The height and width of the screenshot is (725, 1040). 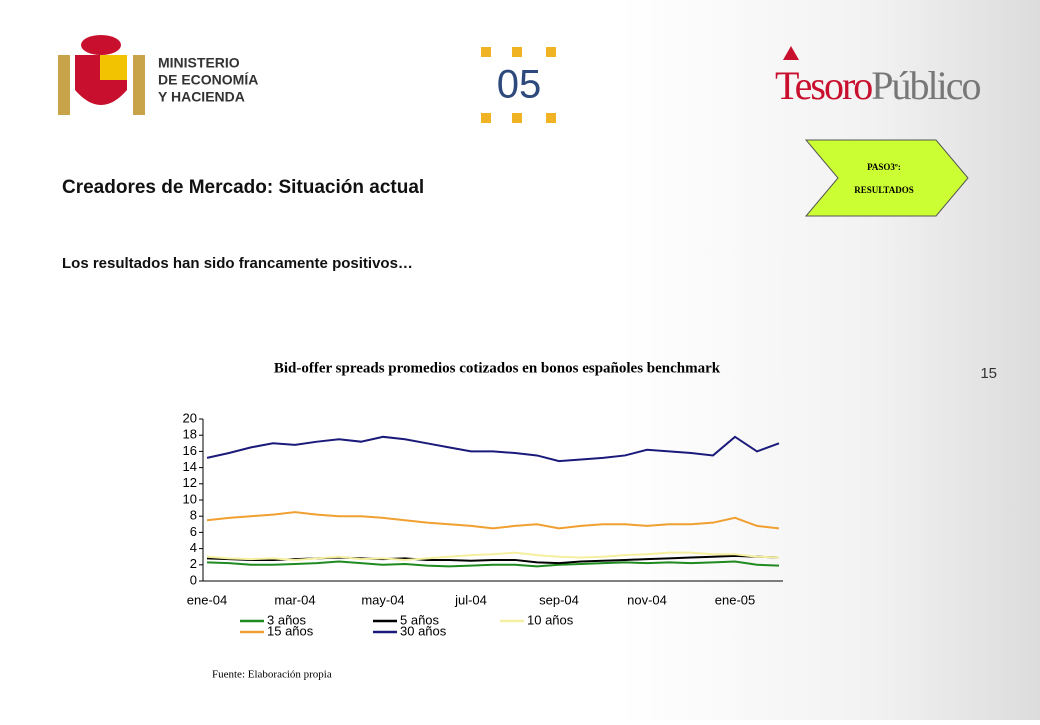 I want to click on x-tick-label: may-04, so click(x=382, y=599).